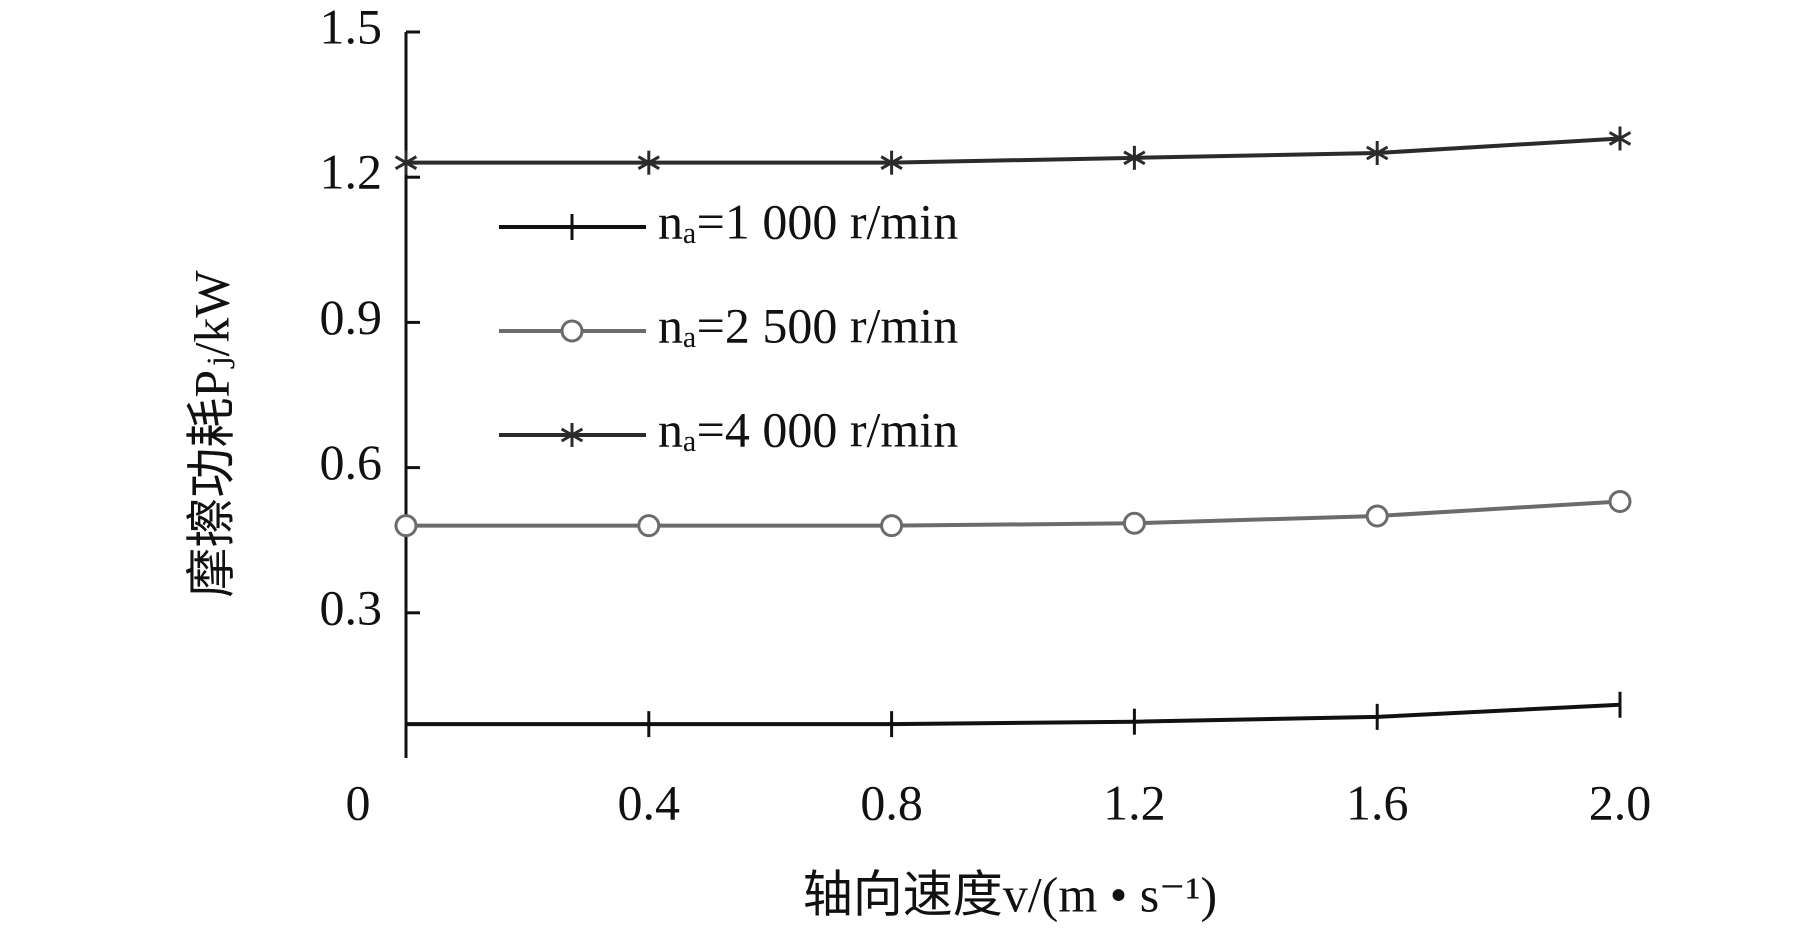 The width and height of the screenshot is (1819, 933). Describe the element at coordinates (351, 172) in the screenshot. I see `y-tick-label: 1.2` at that location.